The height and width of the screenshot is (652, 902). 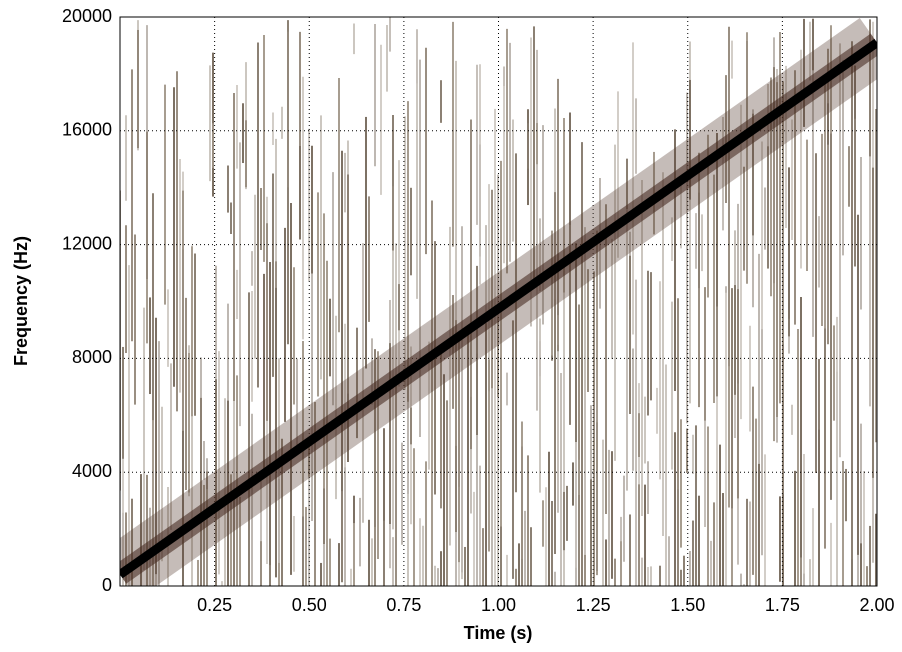 What do you see at coordinates (87, 243) in the screenshot?
I see `y-tick-label: 12000` at bounding box center [87, 243].